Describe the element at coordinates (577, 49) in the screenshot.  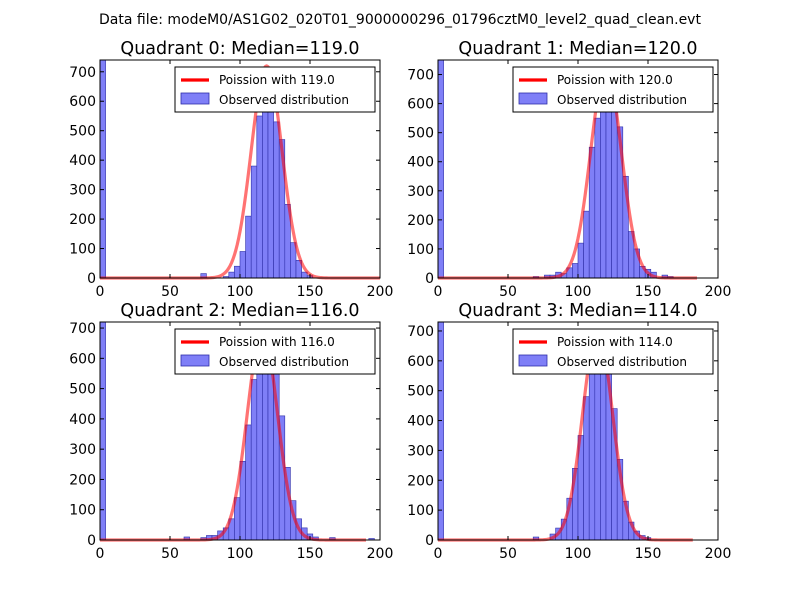
I see `panel-title: Quadrant 1: Median=120.0` at that location.